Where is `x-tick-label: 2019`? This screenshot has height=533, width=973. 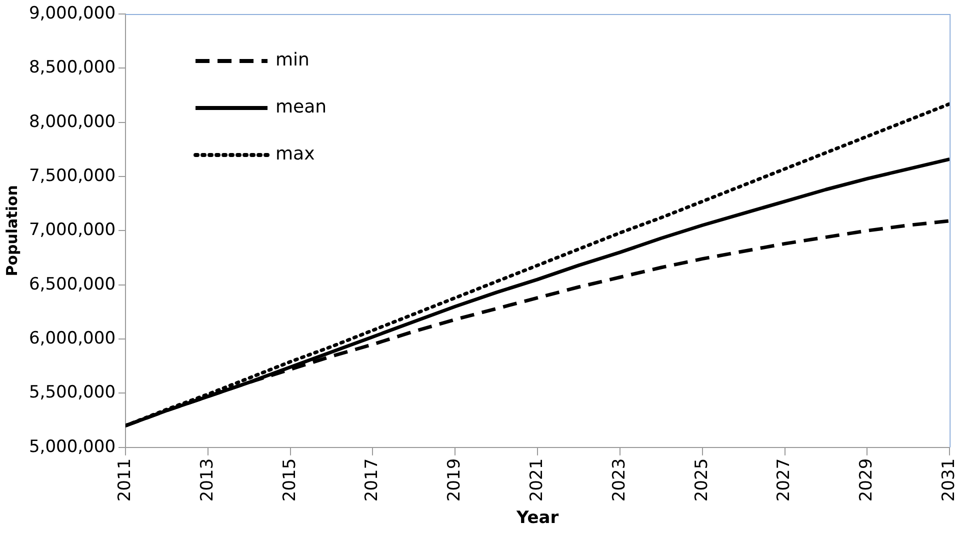 x-tick-label: 2019 is located at coordinates (454, 480).